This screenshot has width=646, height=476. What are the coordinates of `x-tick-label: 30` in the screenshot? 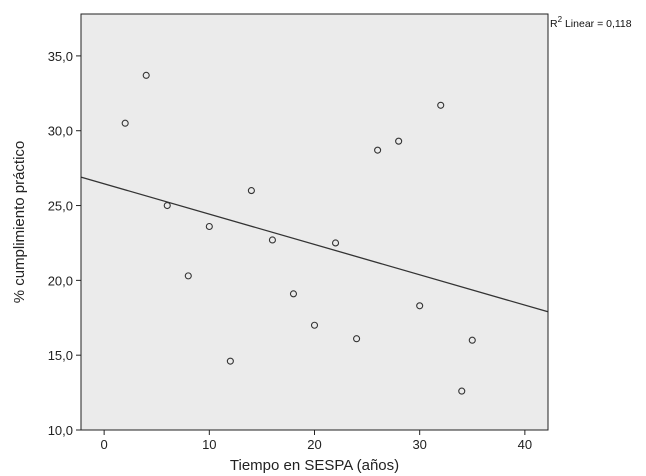 It's located at (419, 444).